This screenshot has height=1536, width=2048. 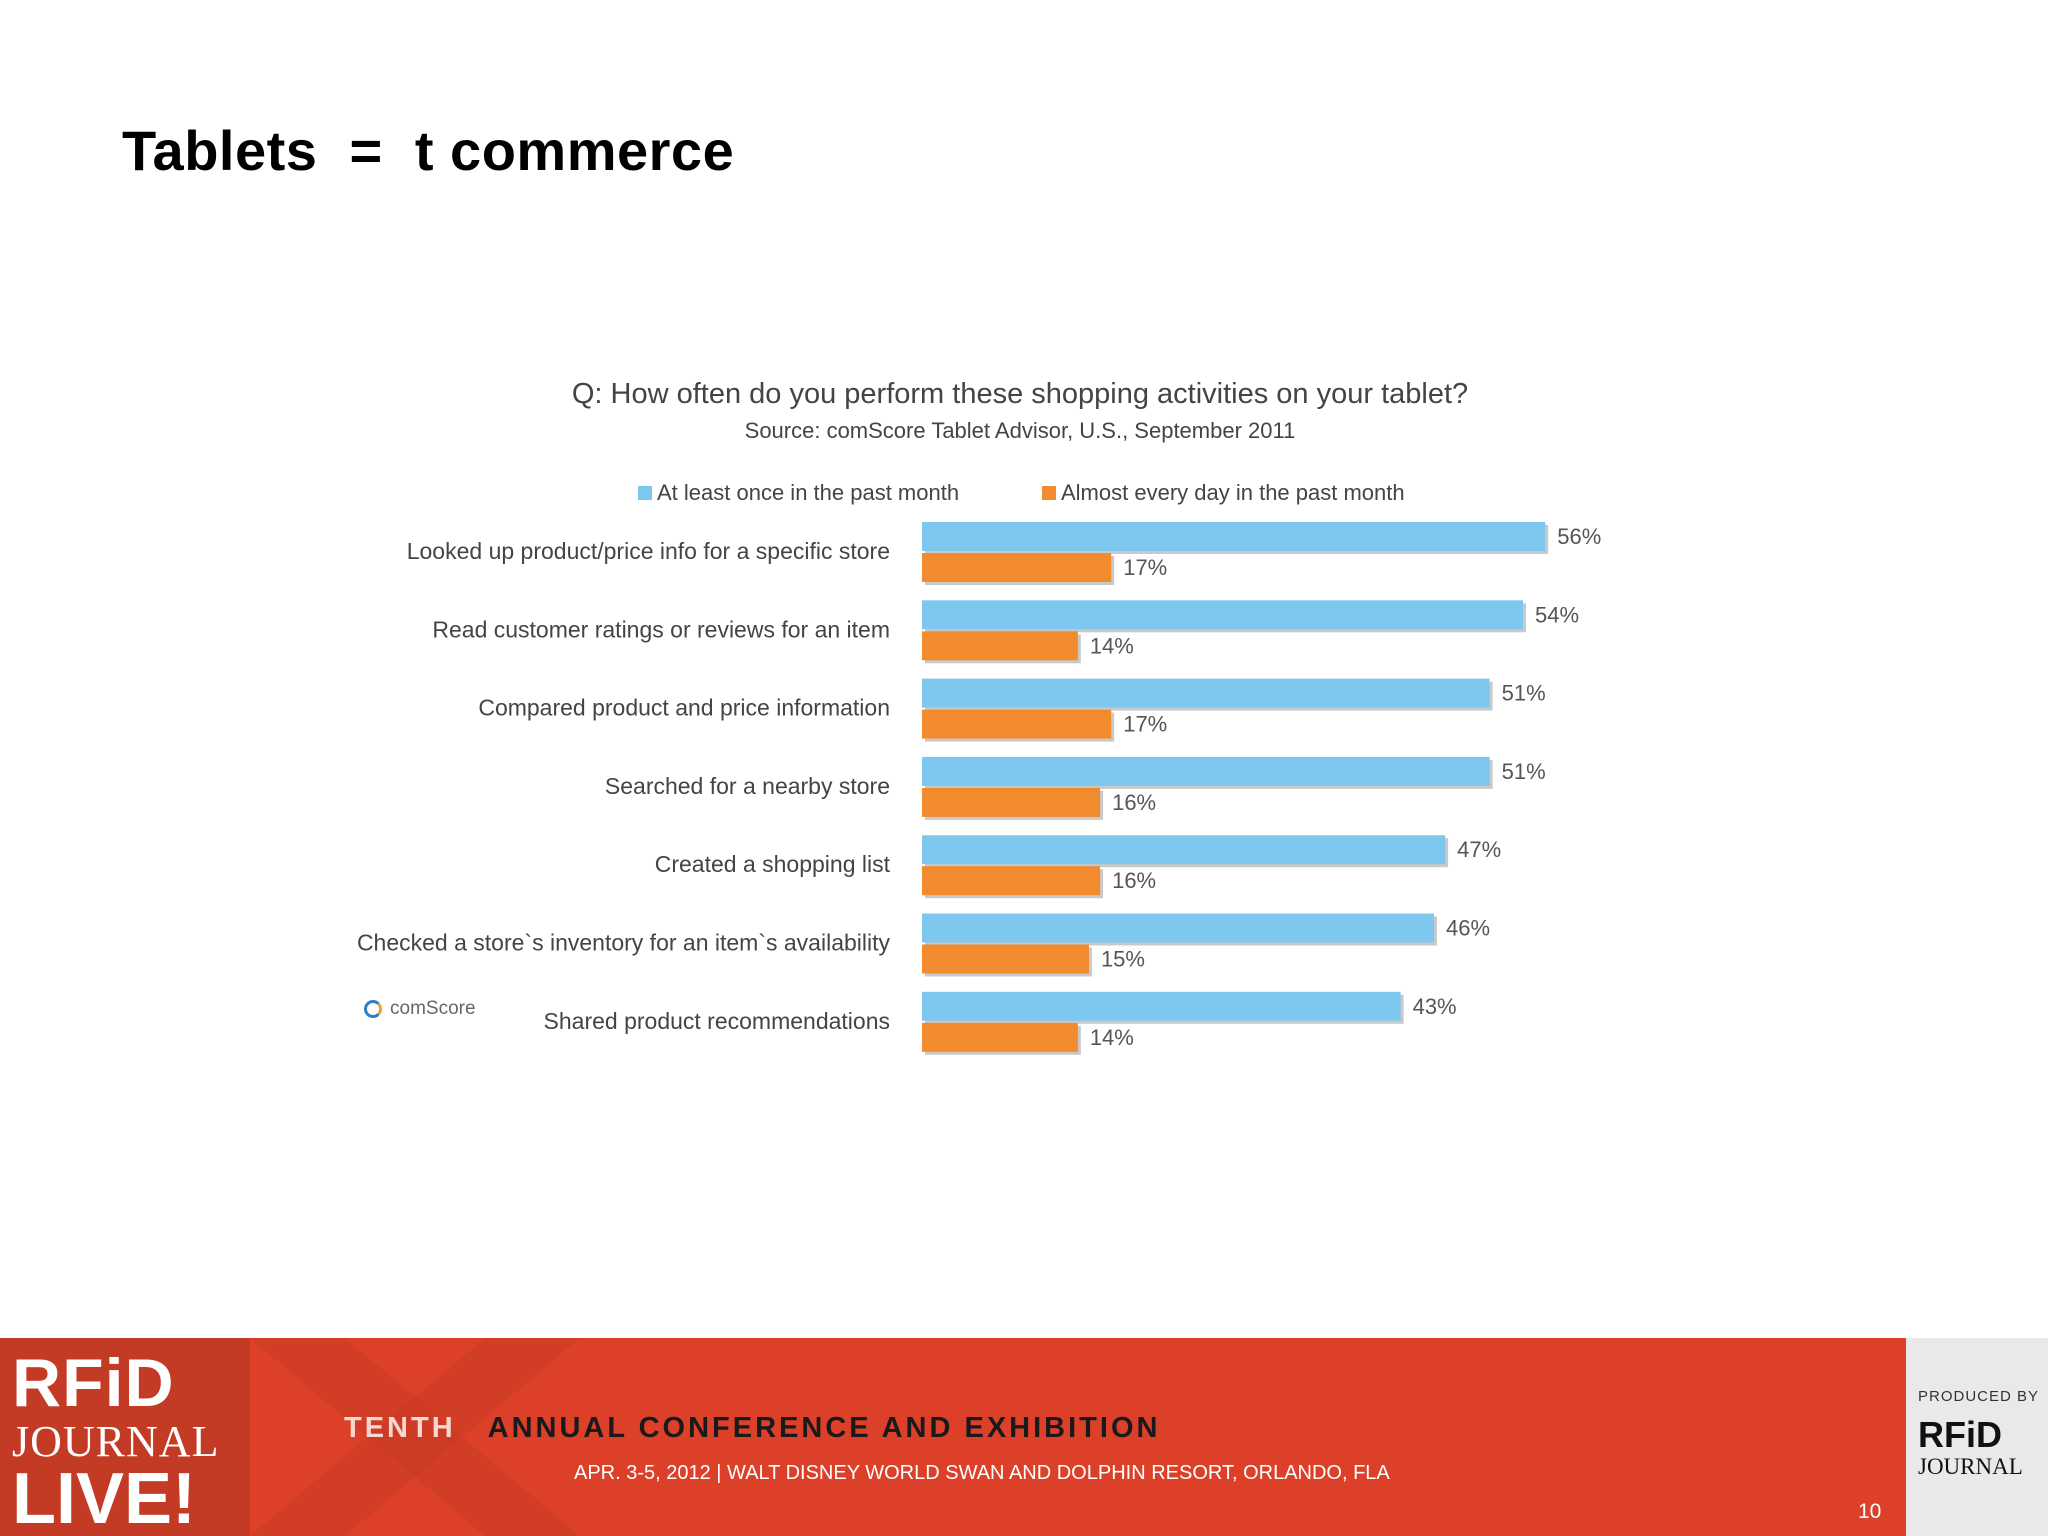 I want to click on comscore-logo-text: comScore, so click(x=433, y=1008).